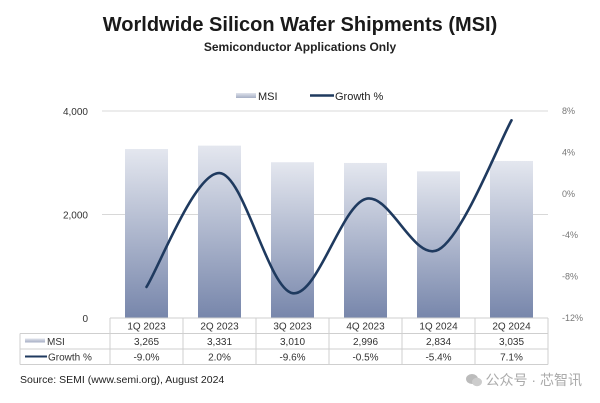 This screenshot has width=600, height=403. What do you see at coordinates (292, 327) in the screenshot?
I see `category-label: 3Q 2023` at bounding box center [292, 327].